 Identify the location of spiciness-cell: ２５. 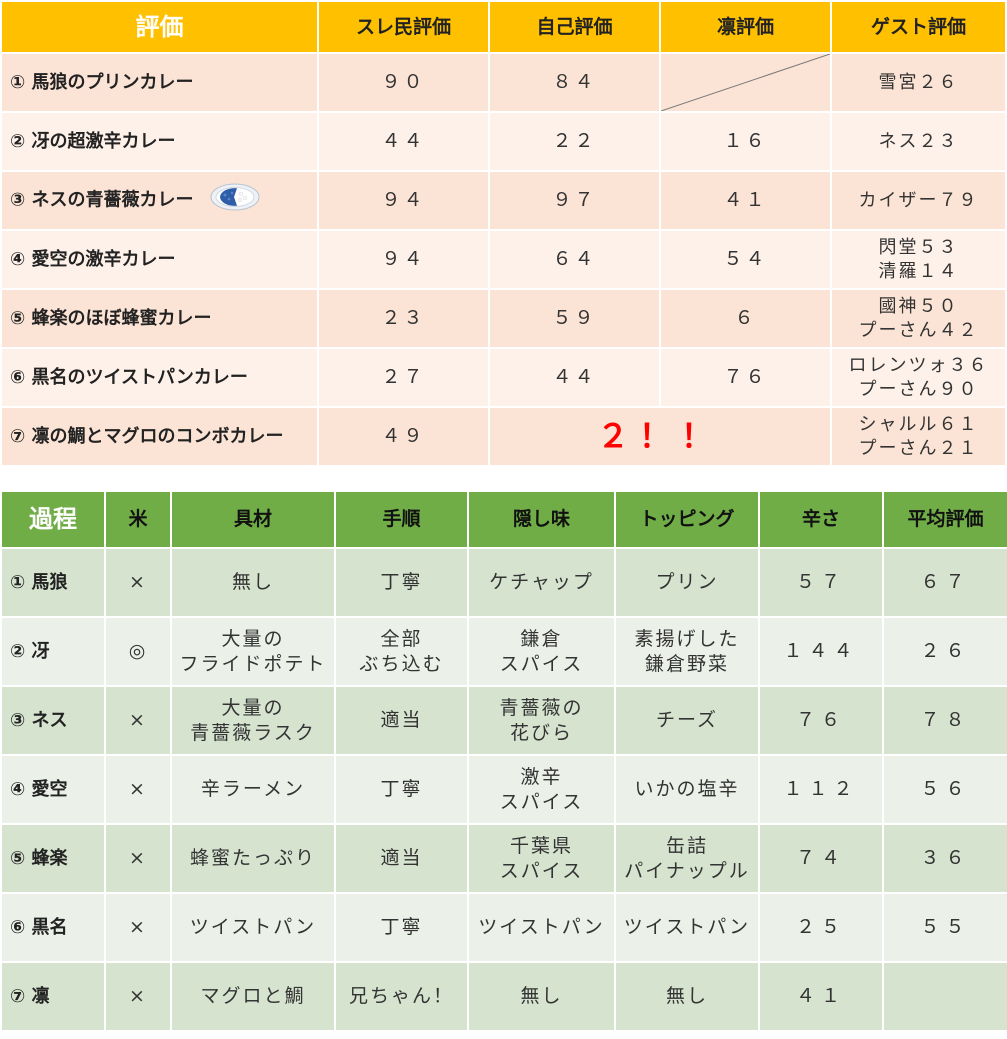
(821, 927).